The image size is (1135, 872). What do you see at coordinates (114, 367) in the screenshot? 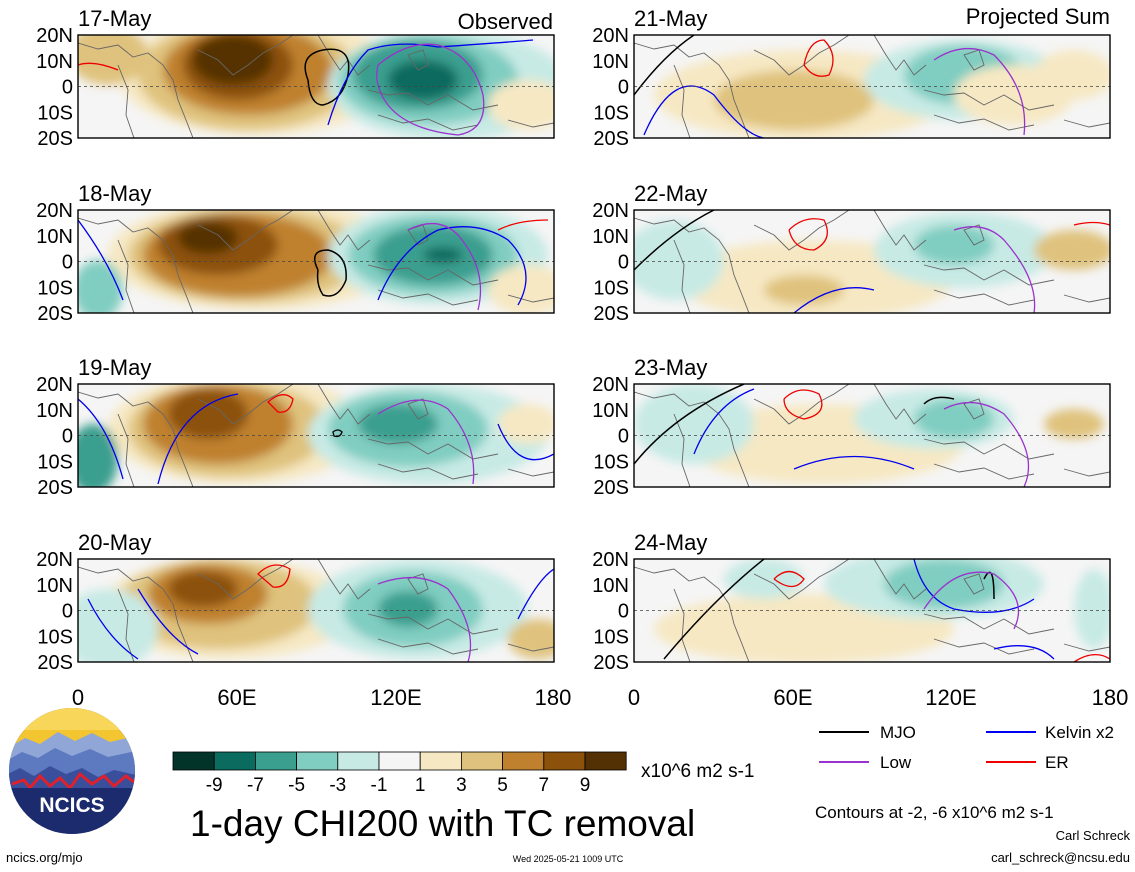
I see `panel-date: 19-May` at bounding box center [114, 367].